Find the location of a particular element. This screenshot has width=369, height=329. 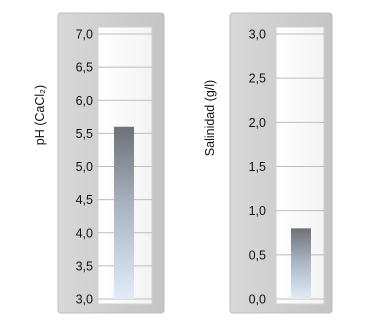

ph-tick-label: 6,5 is located at coordinates (84, 68).